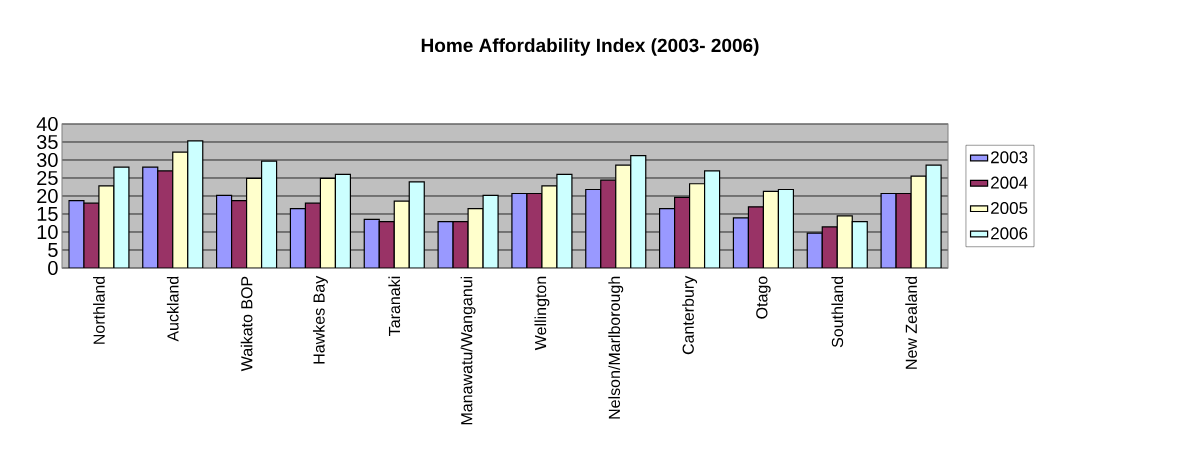  Describe the element at coordinates (172, 309) in the screenshot. I see `x-tick-label: Auckland` at that location.